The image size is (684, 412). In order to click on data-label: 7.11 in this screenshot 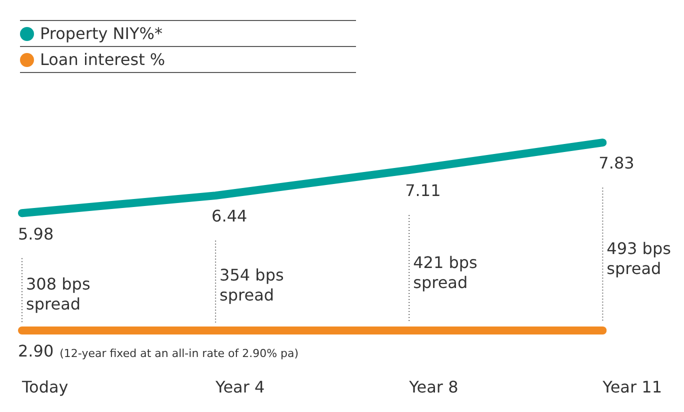, I will do `click(423, 190)`.